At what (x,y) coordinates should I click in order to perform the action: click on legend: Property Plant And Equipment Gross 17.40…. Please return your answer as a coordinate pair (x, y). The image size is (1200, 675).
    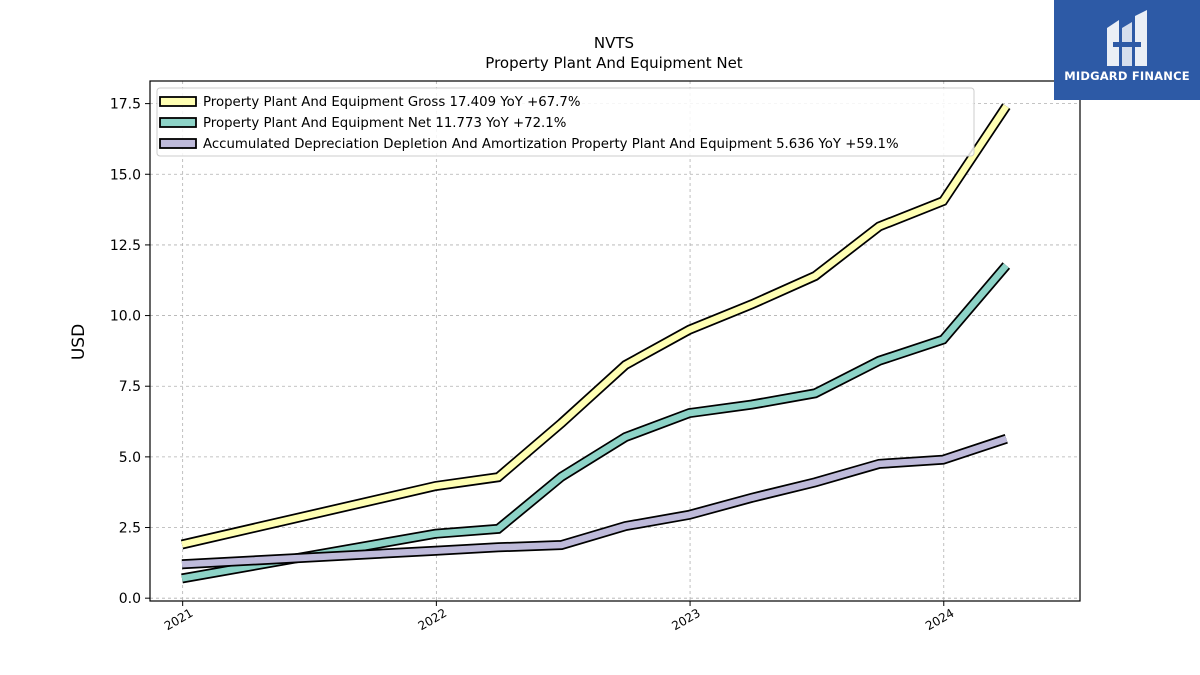
    Looking at the image, I should click on (565, 122).